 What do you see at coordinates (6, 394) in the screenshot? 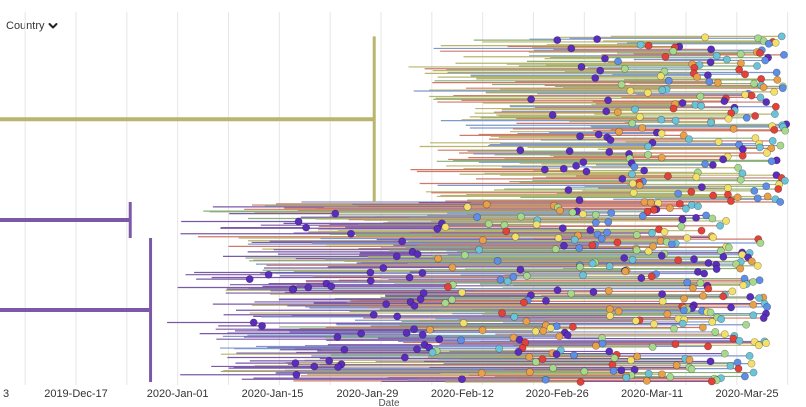
I see `x-axis-edge-tick: 3` at bounding box center [6, 394].